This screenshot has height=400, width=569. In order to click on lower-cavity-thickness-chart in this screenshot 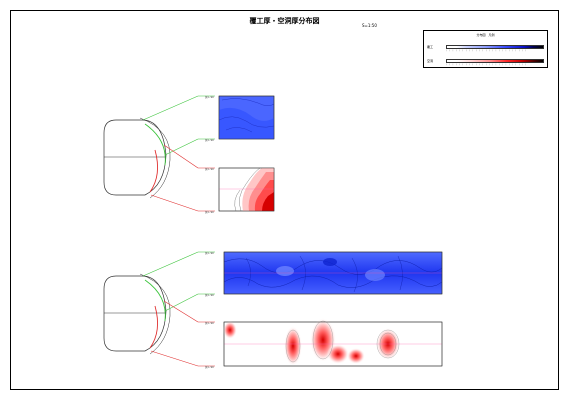, I will do `click(333, 342)`.